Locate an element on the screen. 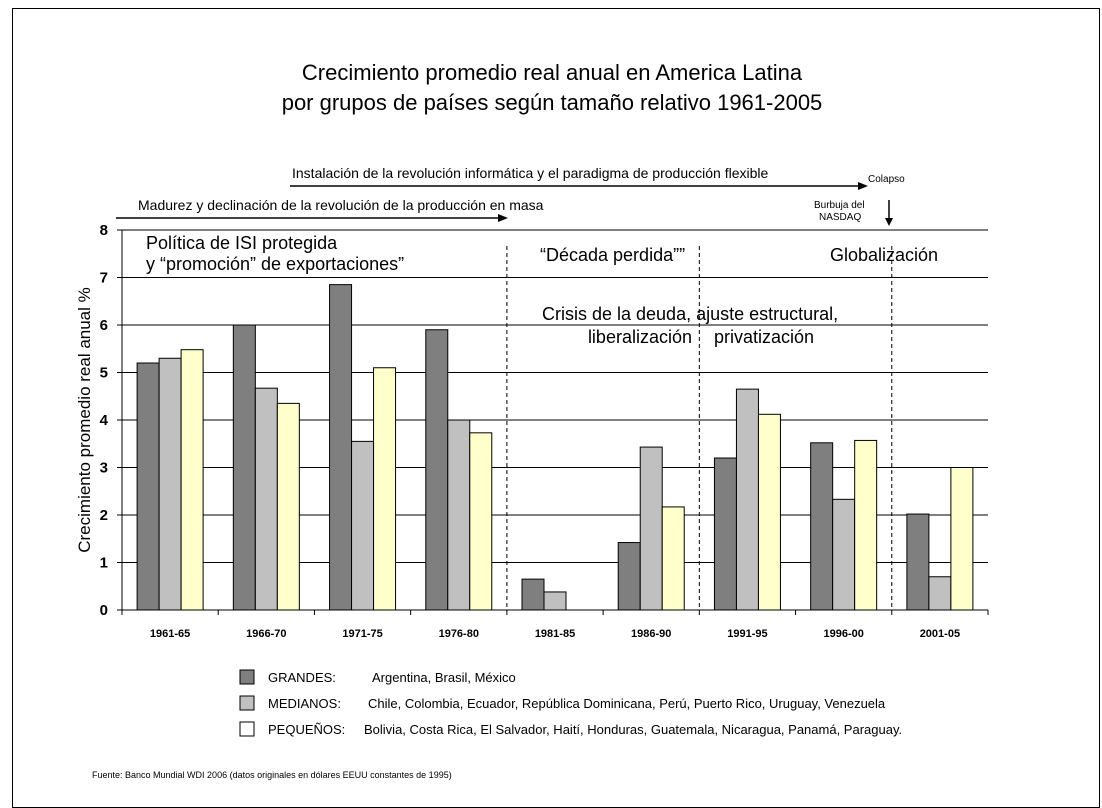  x-tick-label: 1996-00 is located at coordinates (843, 634).